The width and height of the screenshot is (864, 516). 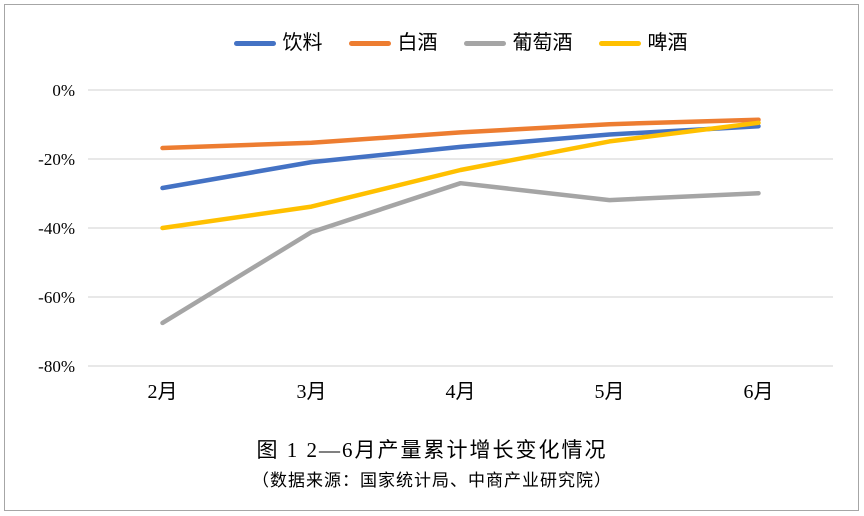 What do you see at coordinates (461, 392) in the screenshot?
I see `x-tick-label-2: 4月` at bounding box center [461, 392].